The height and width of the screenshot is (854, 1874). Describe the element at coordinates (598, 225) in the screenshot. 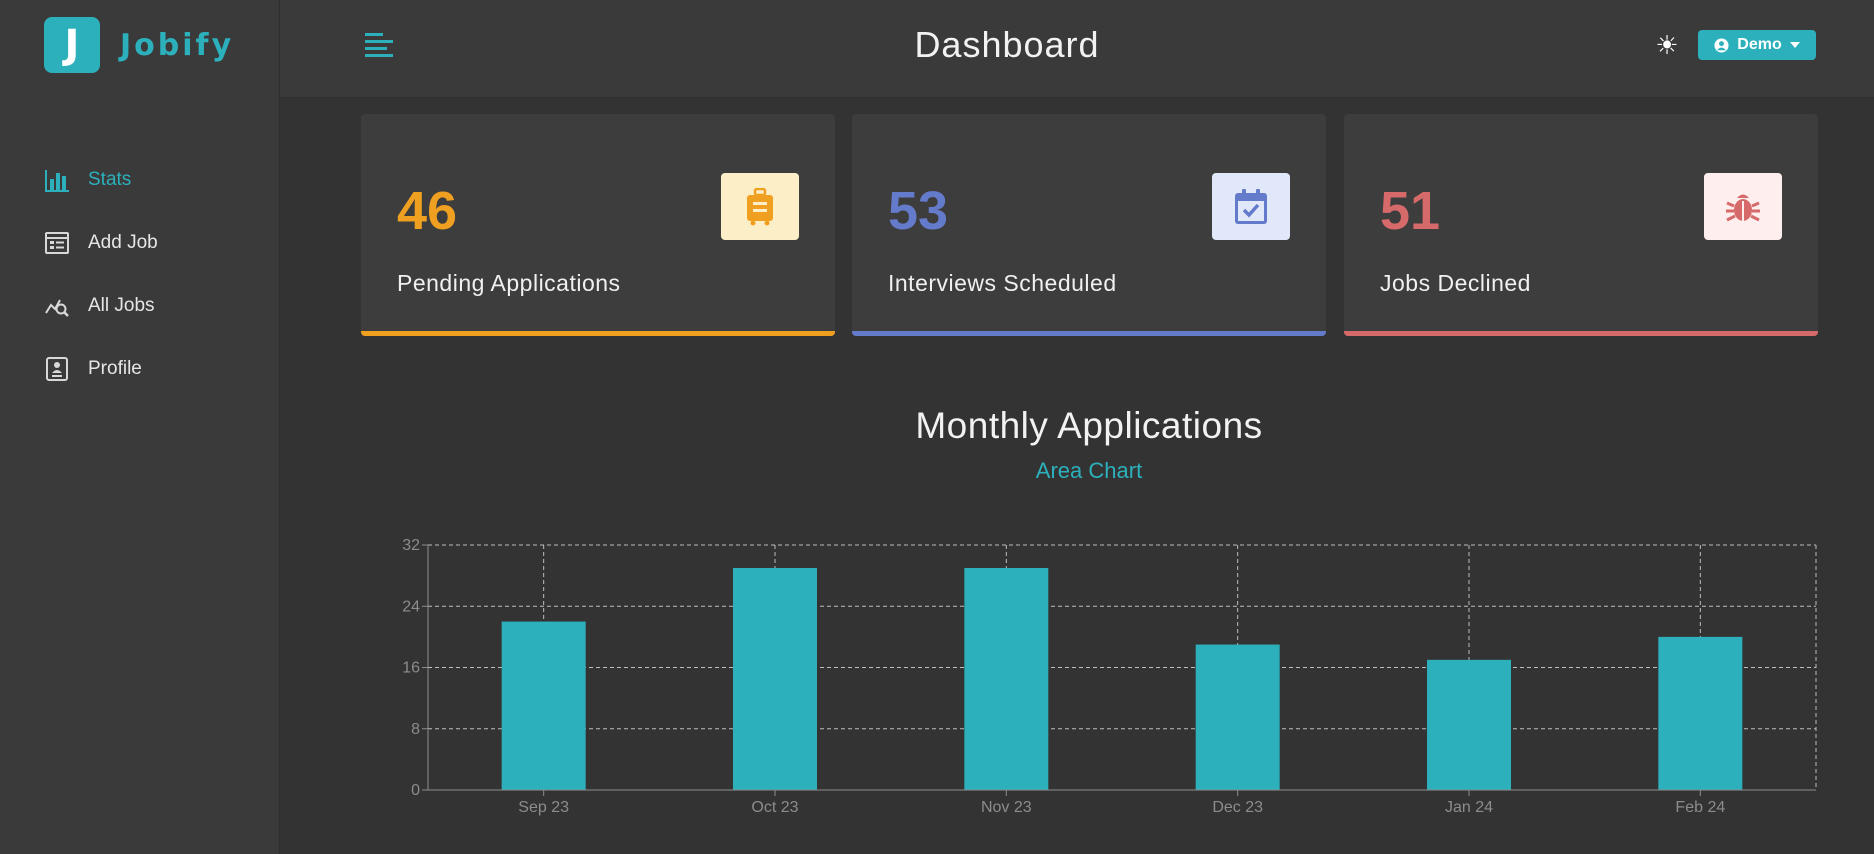

I see `stat-card-pending: 46 Pending Applications` at that location.